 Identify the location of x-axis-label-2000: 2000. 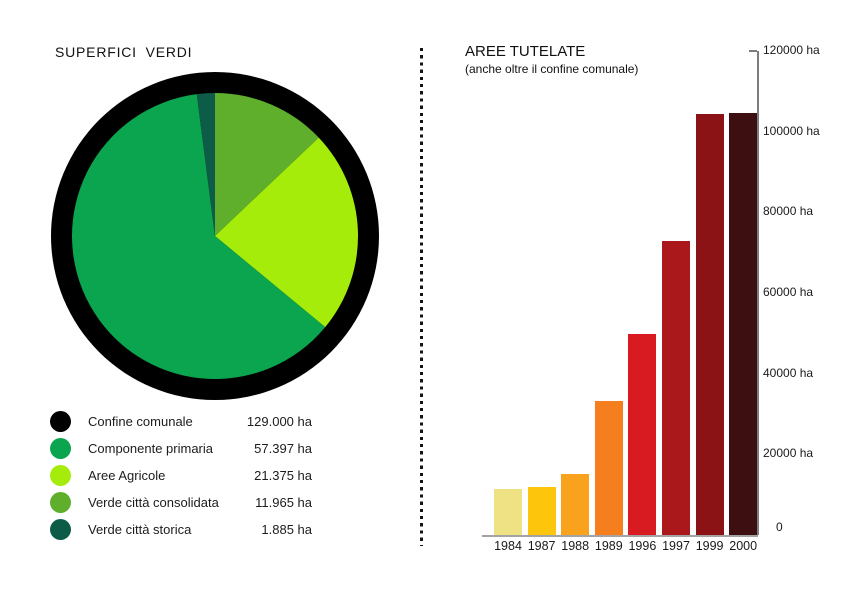
(743, 546).